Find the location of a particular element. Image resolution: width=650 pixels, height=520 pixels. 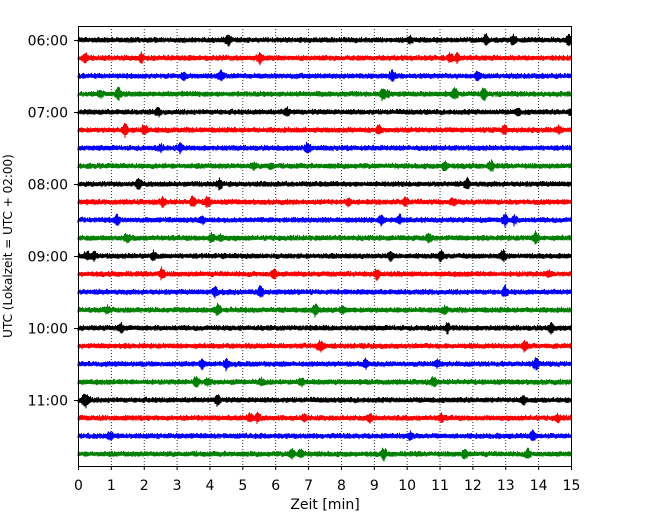

x-tick-label: 0 is located at coordinates (78, 486).